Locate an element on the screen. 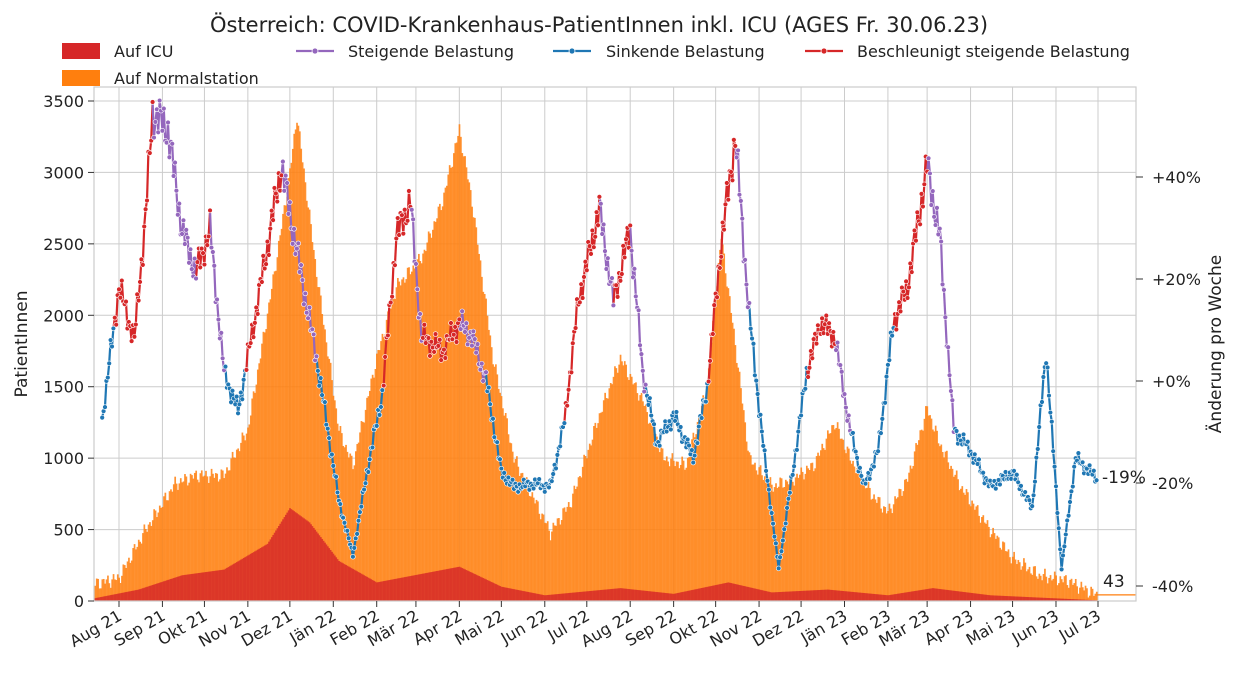 The image size is (1239, 674). legend-label-icu: Auf ICU is located at coordinates (143, 51).